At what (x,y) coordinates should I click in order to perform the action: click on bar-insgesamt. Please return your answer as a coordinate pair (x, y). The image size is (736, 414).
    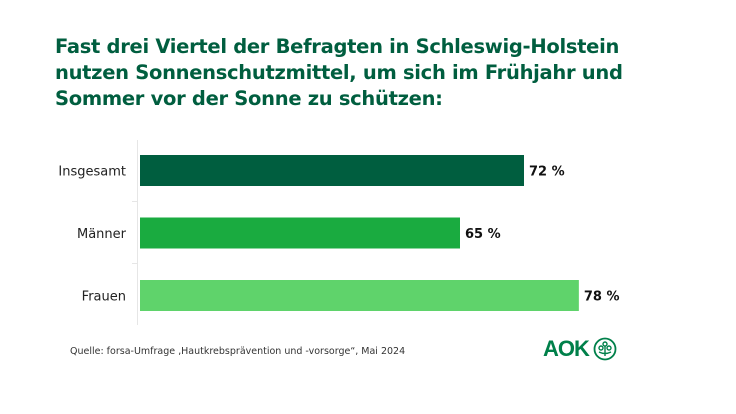
    Looking at the image, I should click on (332, 170).